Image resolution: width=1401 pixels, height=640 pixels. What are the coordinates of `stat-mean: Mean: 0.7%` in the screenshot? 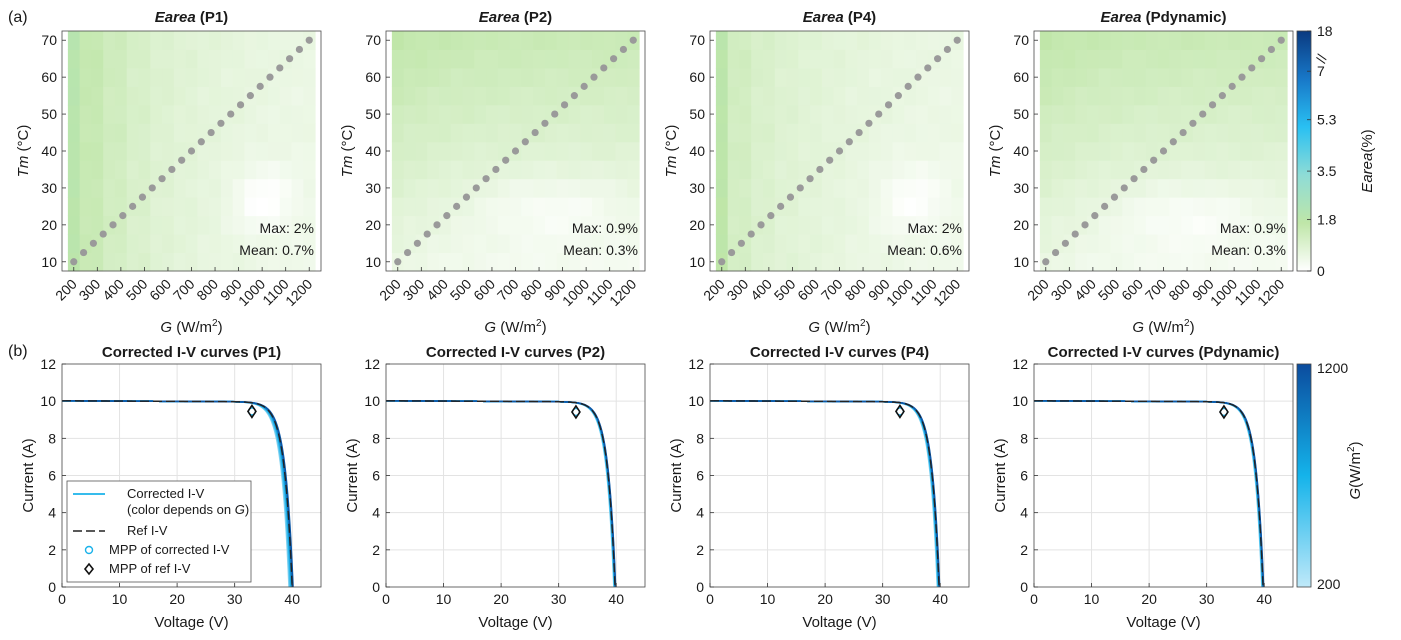 It's located at (276, 250).